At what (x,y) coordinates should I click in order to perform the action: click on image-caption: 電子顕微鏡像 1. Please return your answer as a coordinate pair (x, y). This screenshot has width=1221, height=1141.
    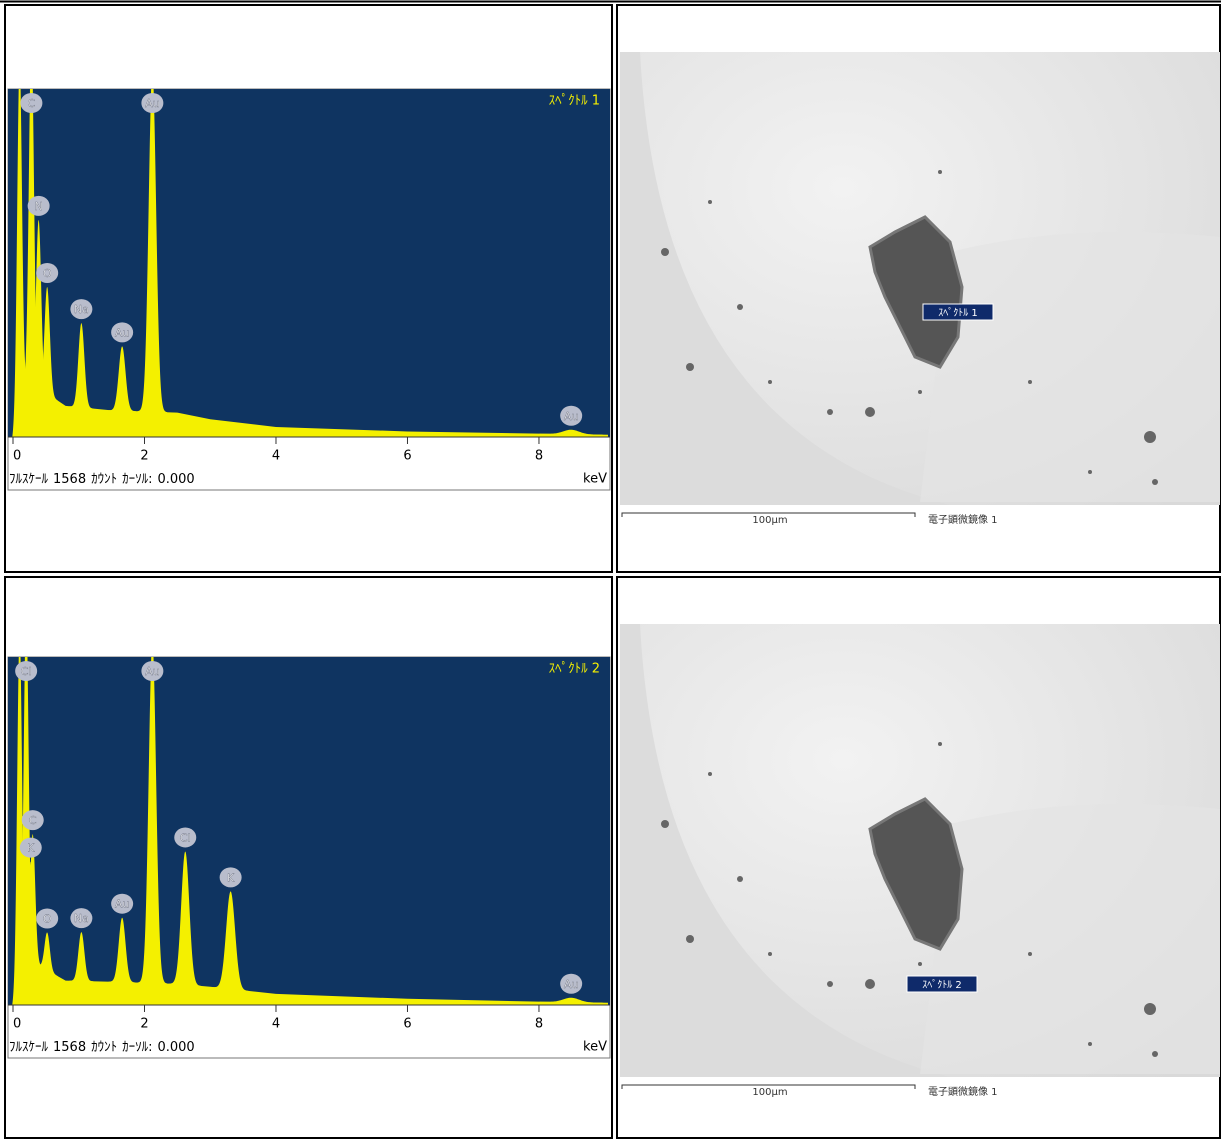
    Looking at the image, I should click on (963, 1091).